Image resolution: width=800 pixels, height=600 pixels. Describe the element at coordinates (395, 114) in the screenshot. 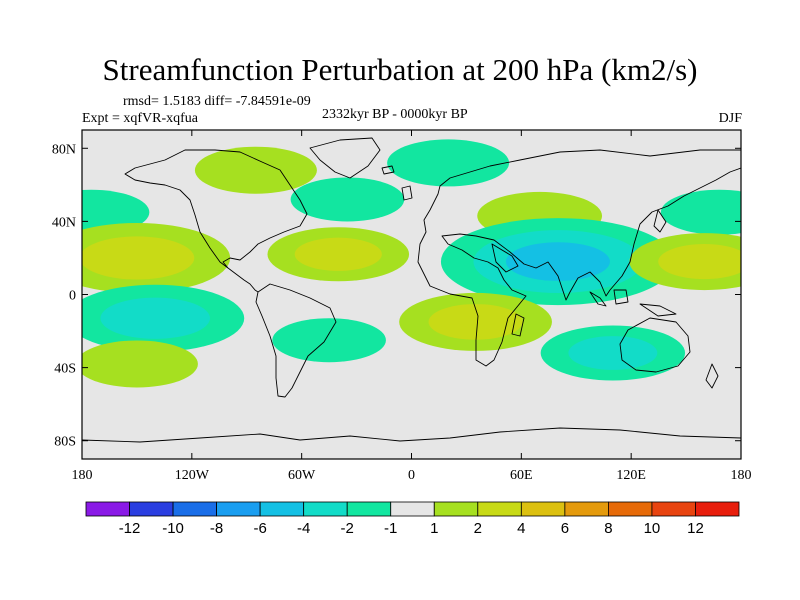

I see `period-label: 2332kyr BP - 0000kyr BP` at that location.